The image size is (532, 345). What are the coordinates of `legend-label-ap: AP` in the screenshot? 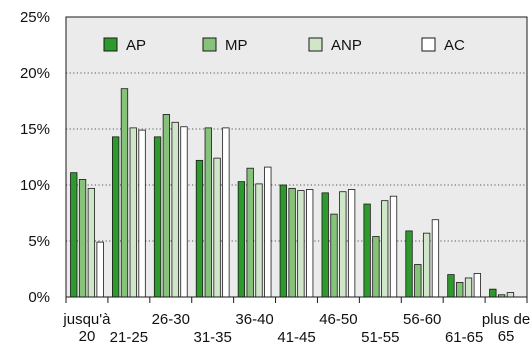 It's located at (136, 45).